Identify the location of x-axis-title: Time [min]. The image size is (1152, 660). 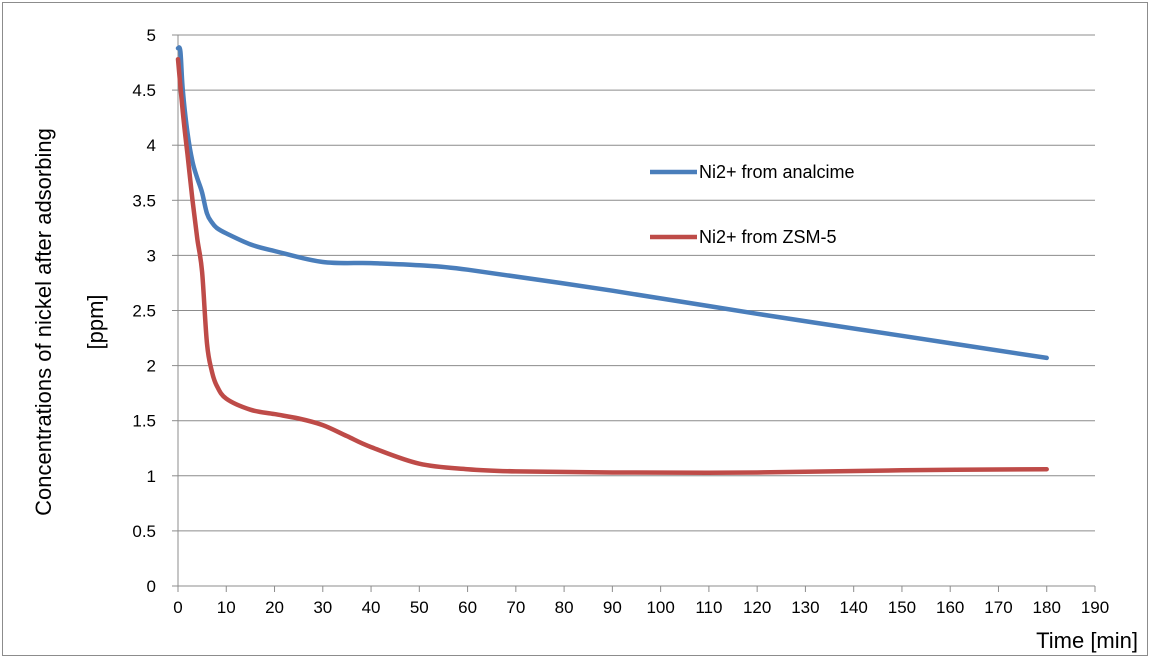
(1087, 640).